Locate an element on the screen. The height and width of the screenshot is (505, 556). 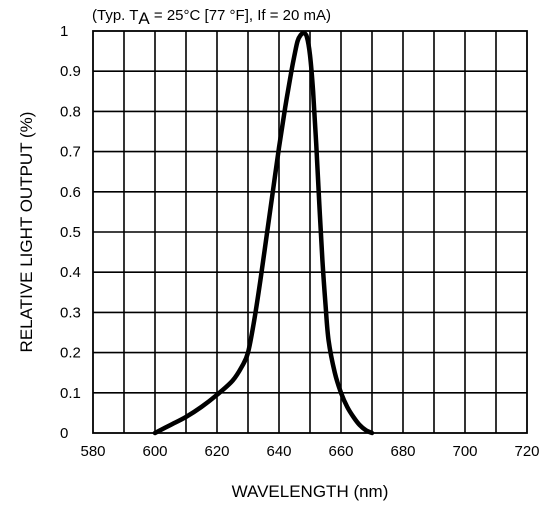
x-axis-label: WAVELENGTH (nm) is located at coordinates (310, 491).